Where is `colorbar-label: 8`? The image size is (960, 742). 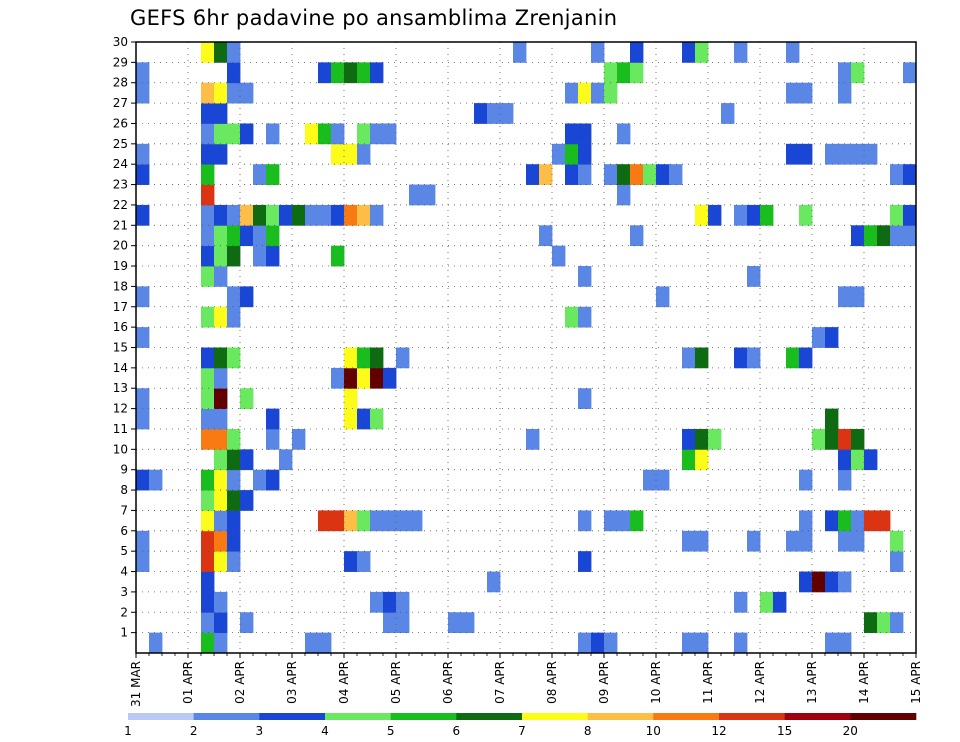
colorbar-label: 8 is located at coordinates (588, 731).